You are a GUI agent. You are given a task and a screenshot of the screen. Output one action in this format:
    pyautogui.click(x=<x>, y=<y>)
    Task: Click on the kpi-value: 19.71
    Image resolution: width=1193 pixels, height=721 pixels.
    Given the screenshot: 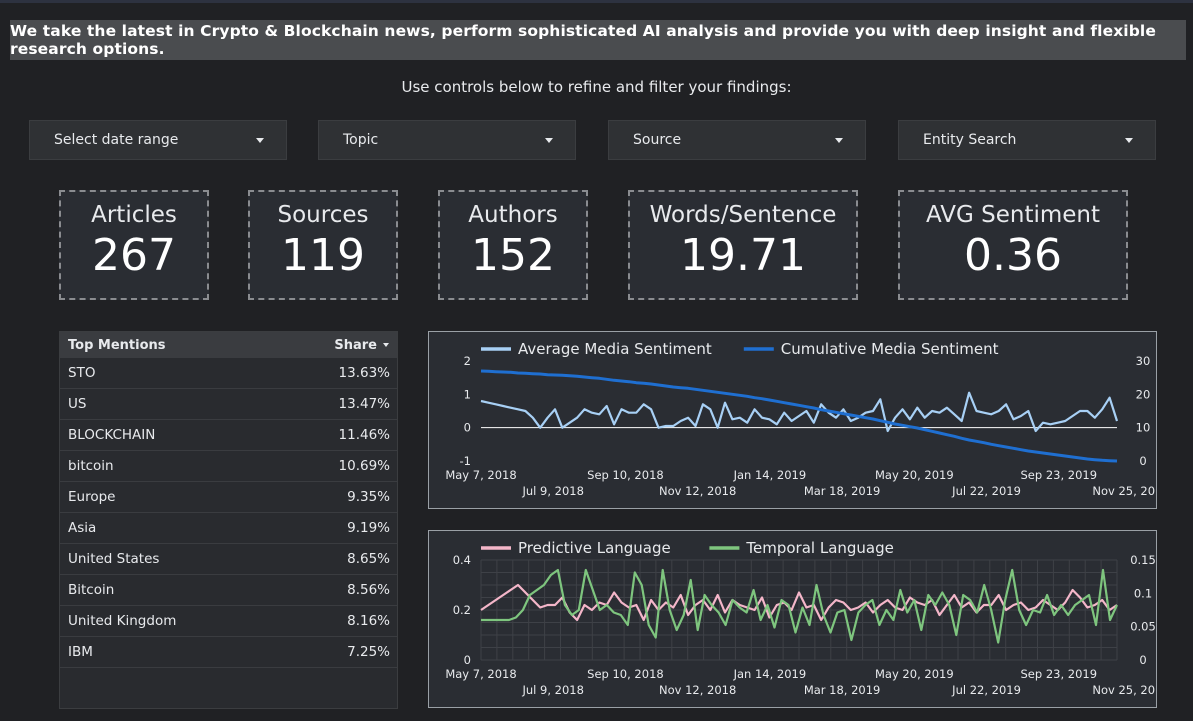 What is the action you would take?
    pyautogui.click(x=743, y=255)
    